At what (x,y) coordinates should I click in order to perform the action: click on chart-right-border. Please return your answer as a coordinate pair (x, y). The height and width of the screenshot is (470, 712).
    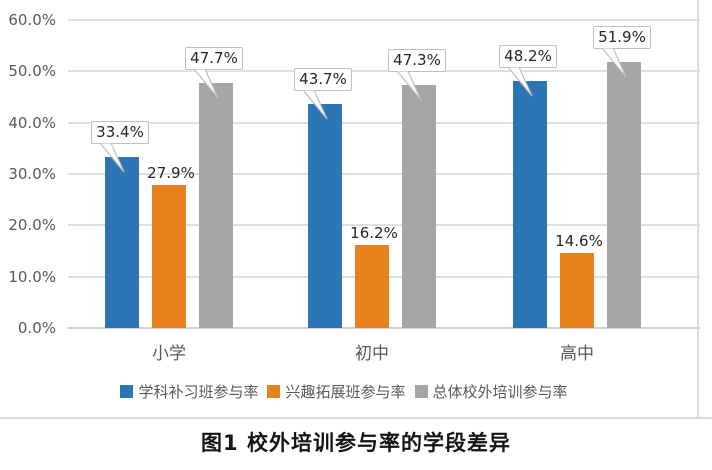
    Looking at the image, I should click on (698, 209).